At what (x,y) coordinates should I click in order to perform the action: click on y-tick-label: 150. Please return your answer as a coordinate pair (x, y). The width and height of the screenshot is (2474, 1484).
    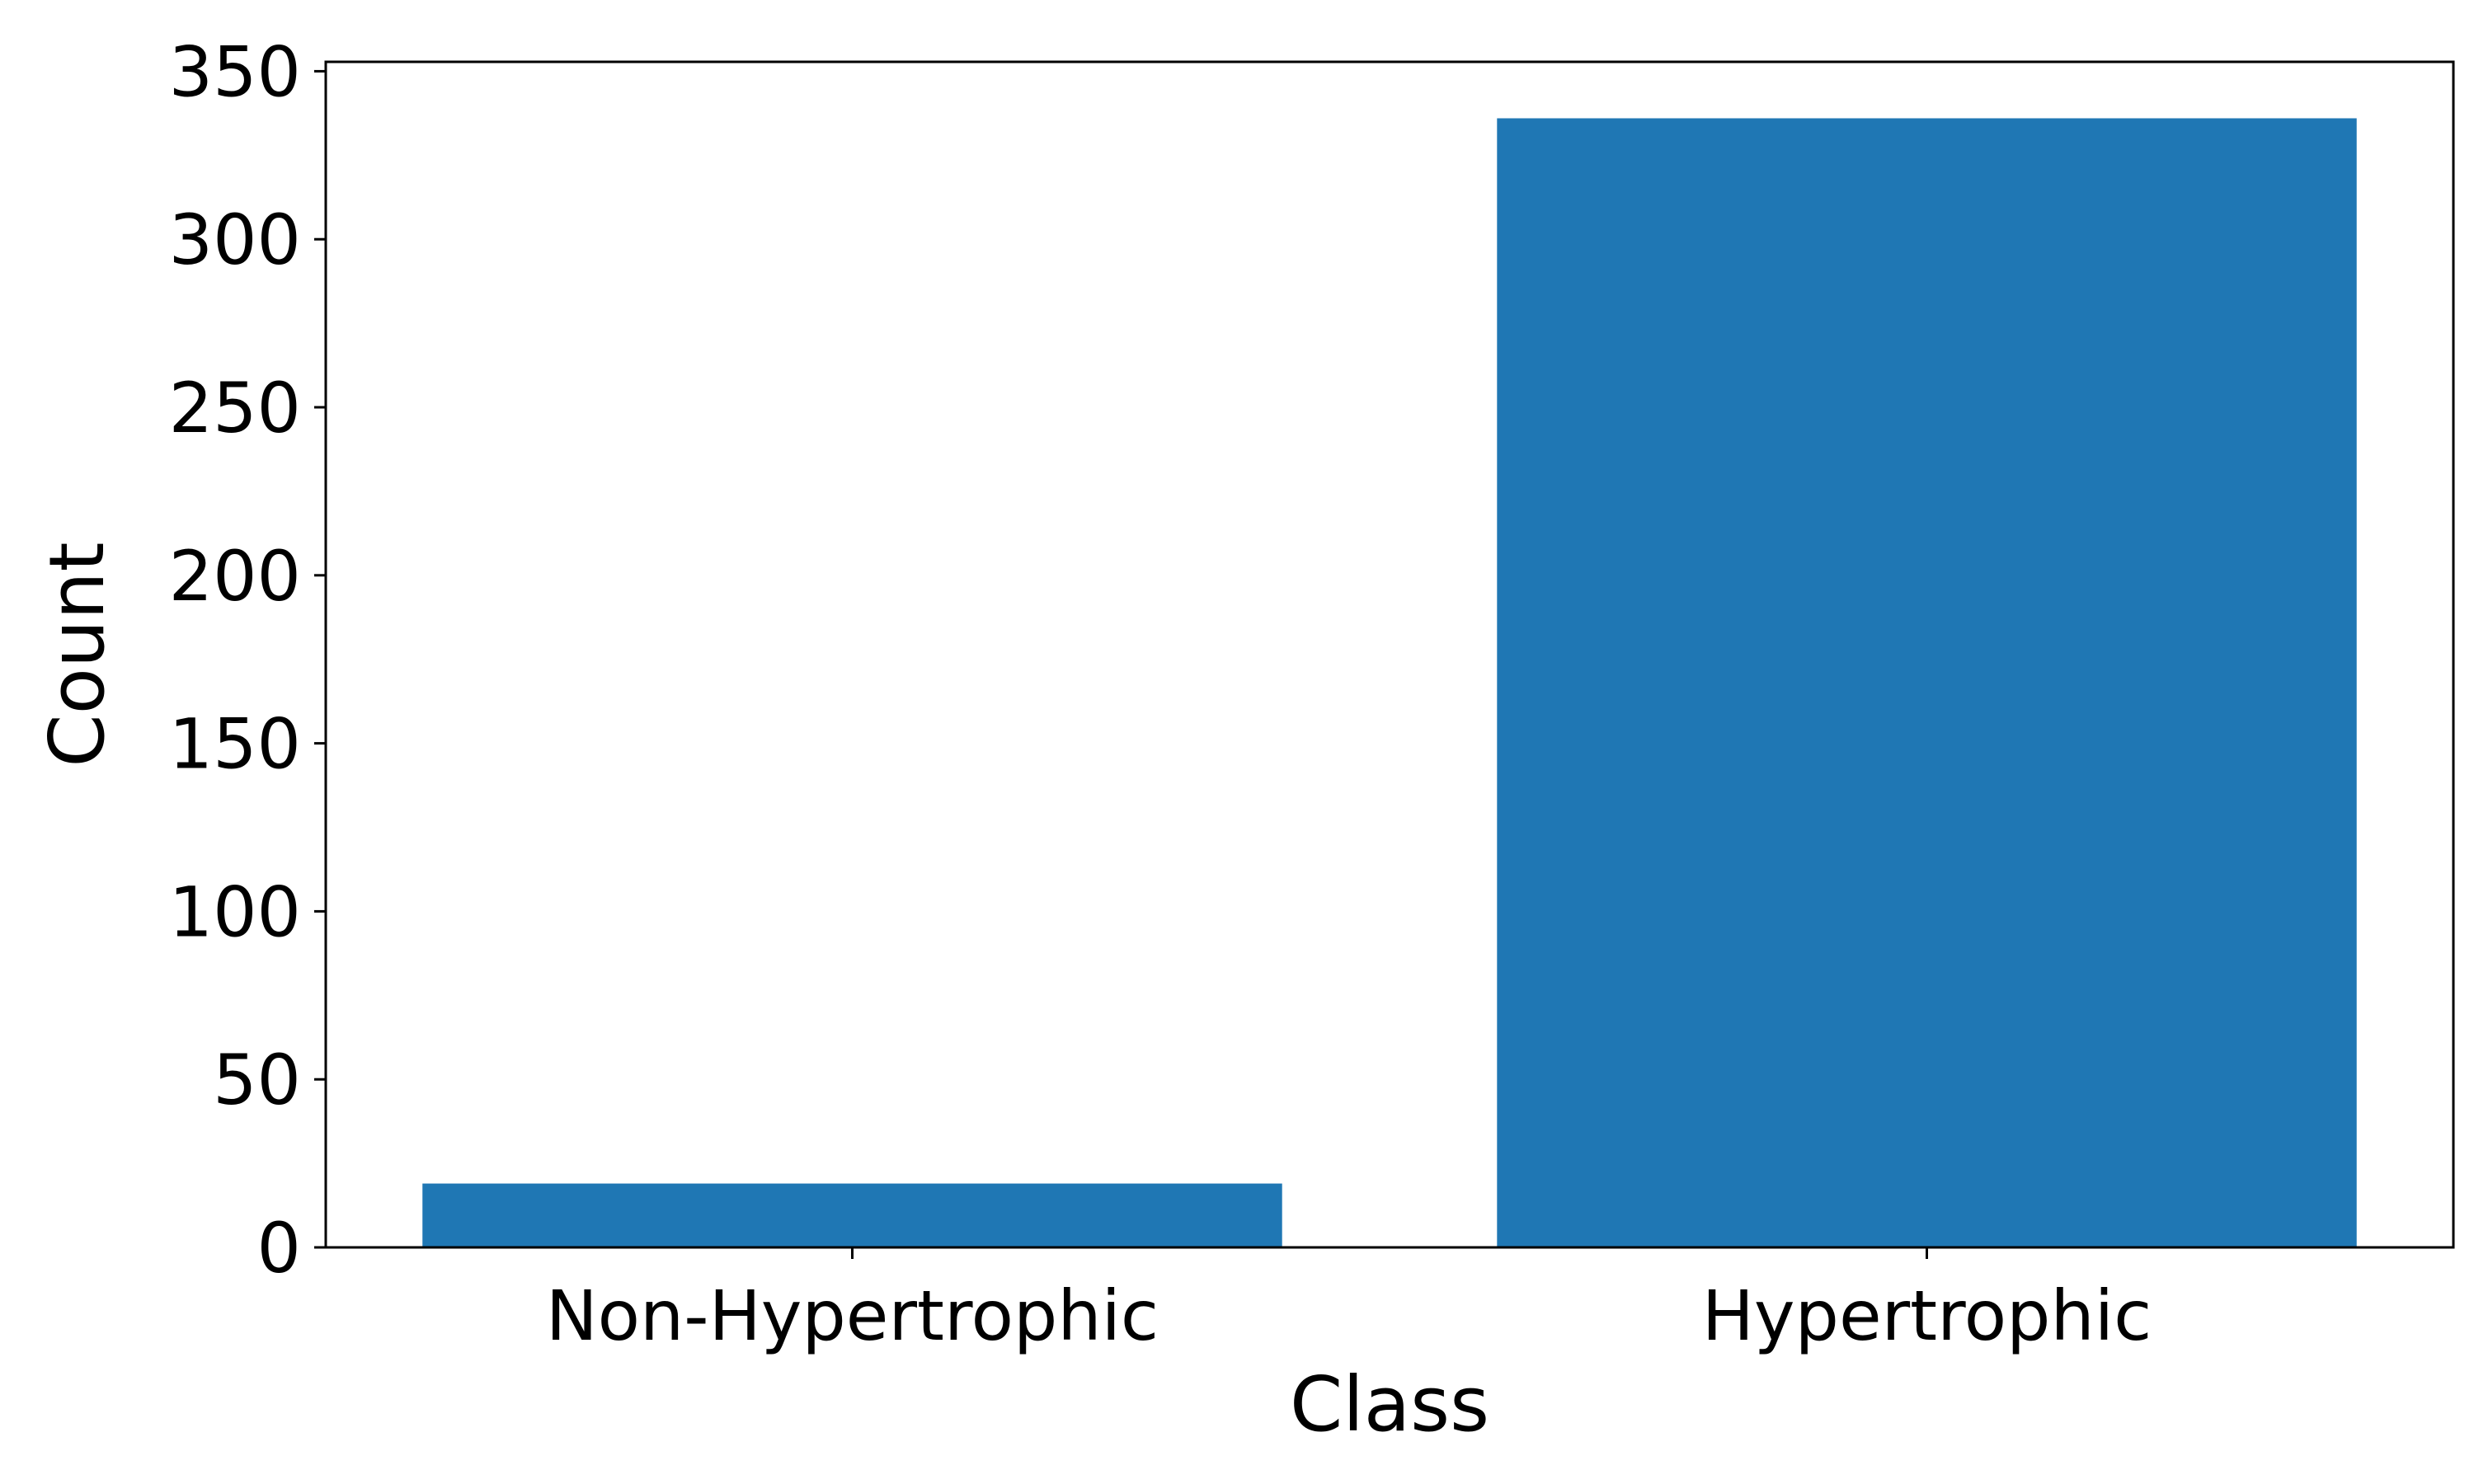
    Looking at the image, I should click on (235, 744).